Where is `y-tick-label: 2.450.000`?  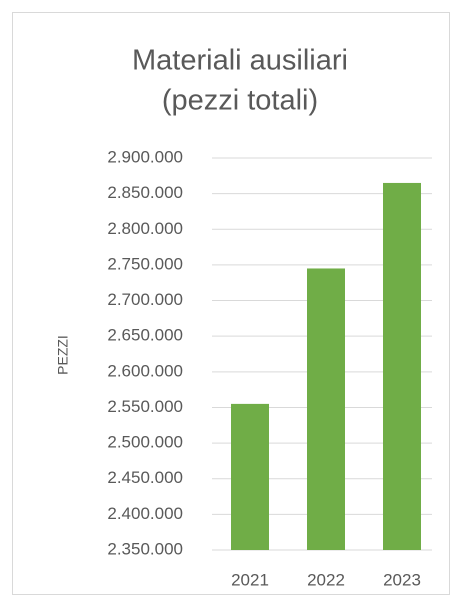
y-tick-label: 2.450.000 is located at coordinates (145, 477).